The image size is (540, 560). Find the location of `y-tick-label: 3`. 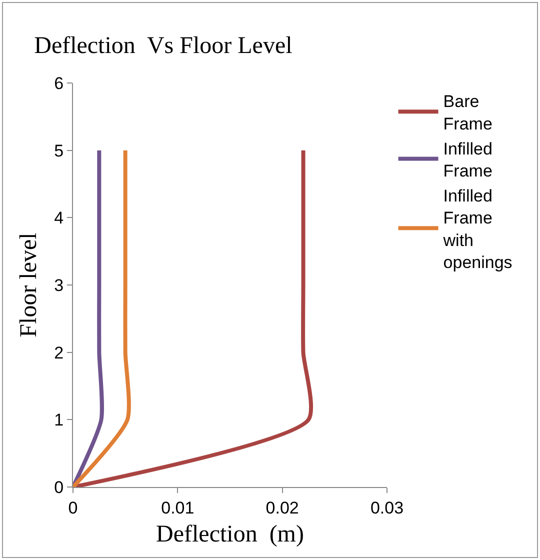

y-tick-label: 3 is located at coordinates (59, 285).